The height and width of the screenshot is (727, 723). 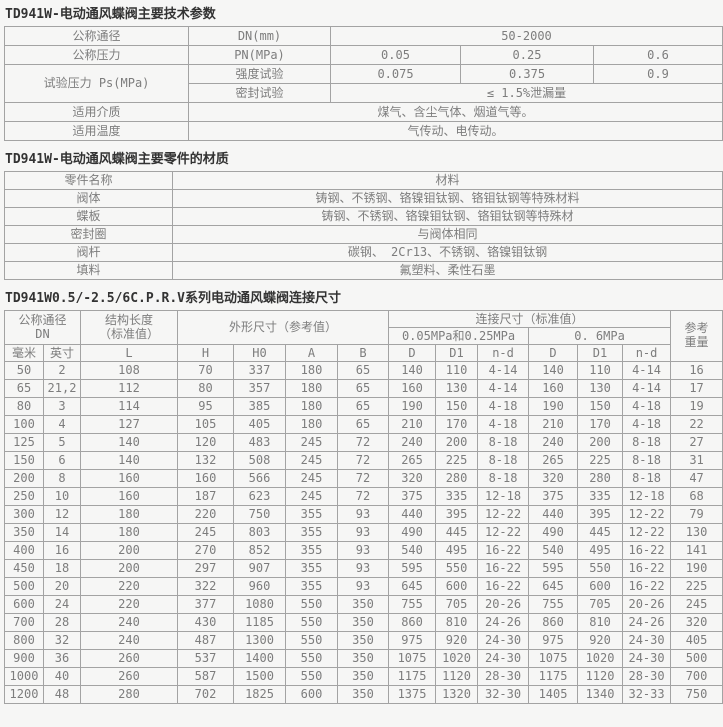 I want to click on table-cell: 445, so click(x=600, y=532).